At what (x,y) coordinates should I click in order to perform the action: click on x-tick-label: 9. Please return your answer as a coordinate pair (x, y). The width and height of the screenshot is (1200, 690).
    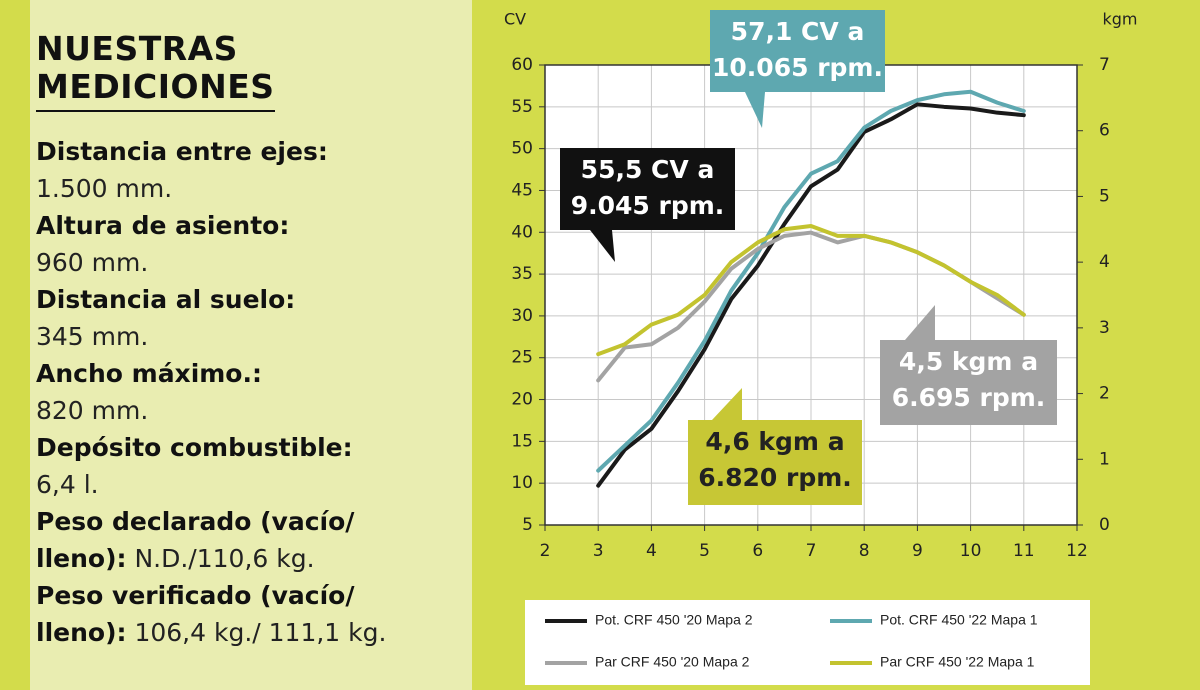
    Looking at the image, I should click on (917, 551).